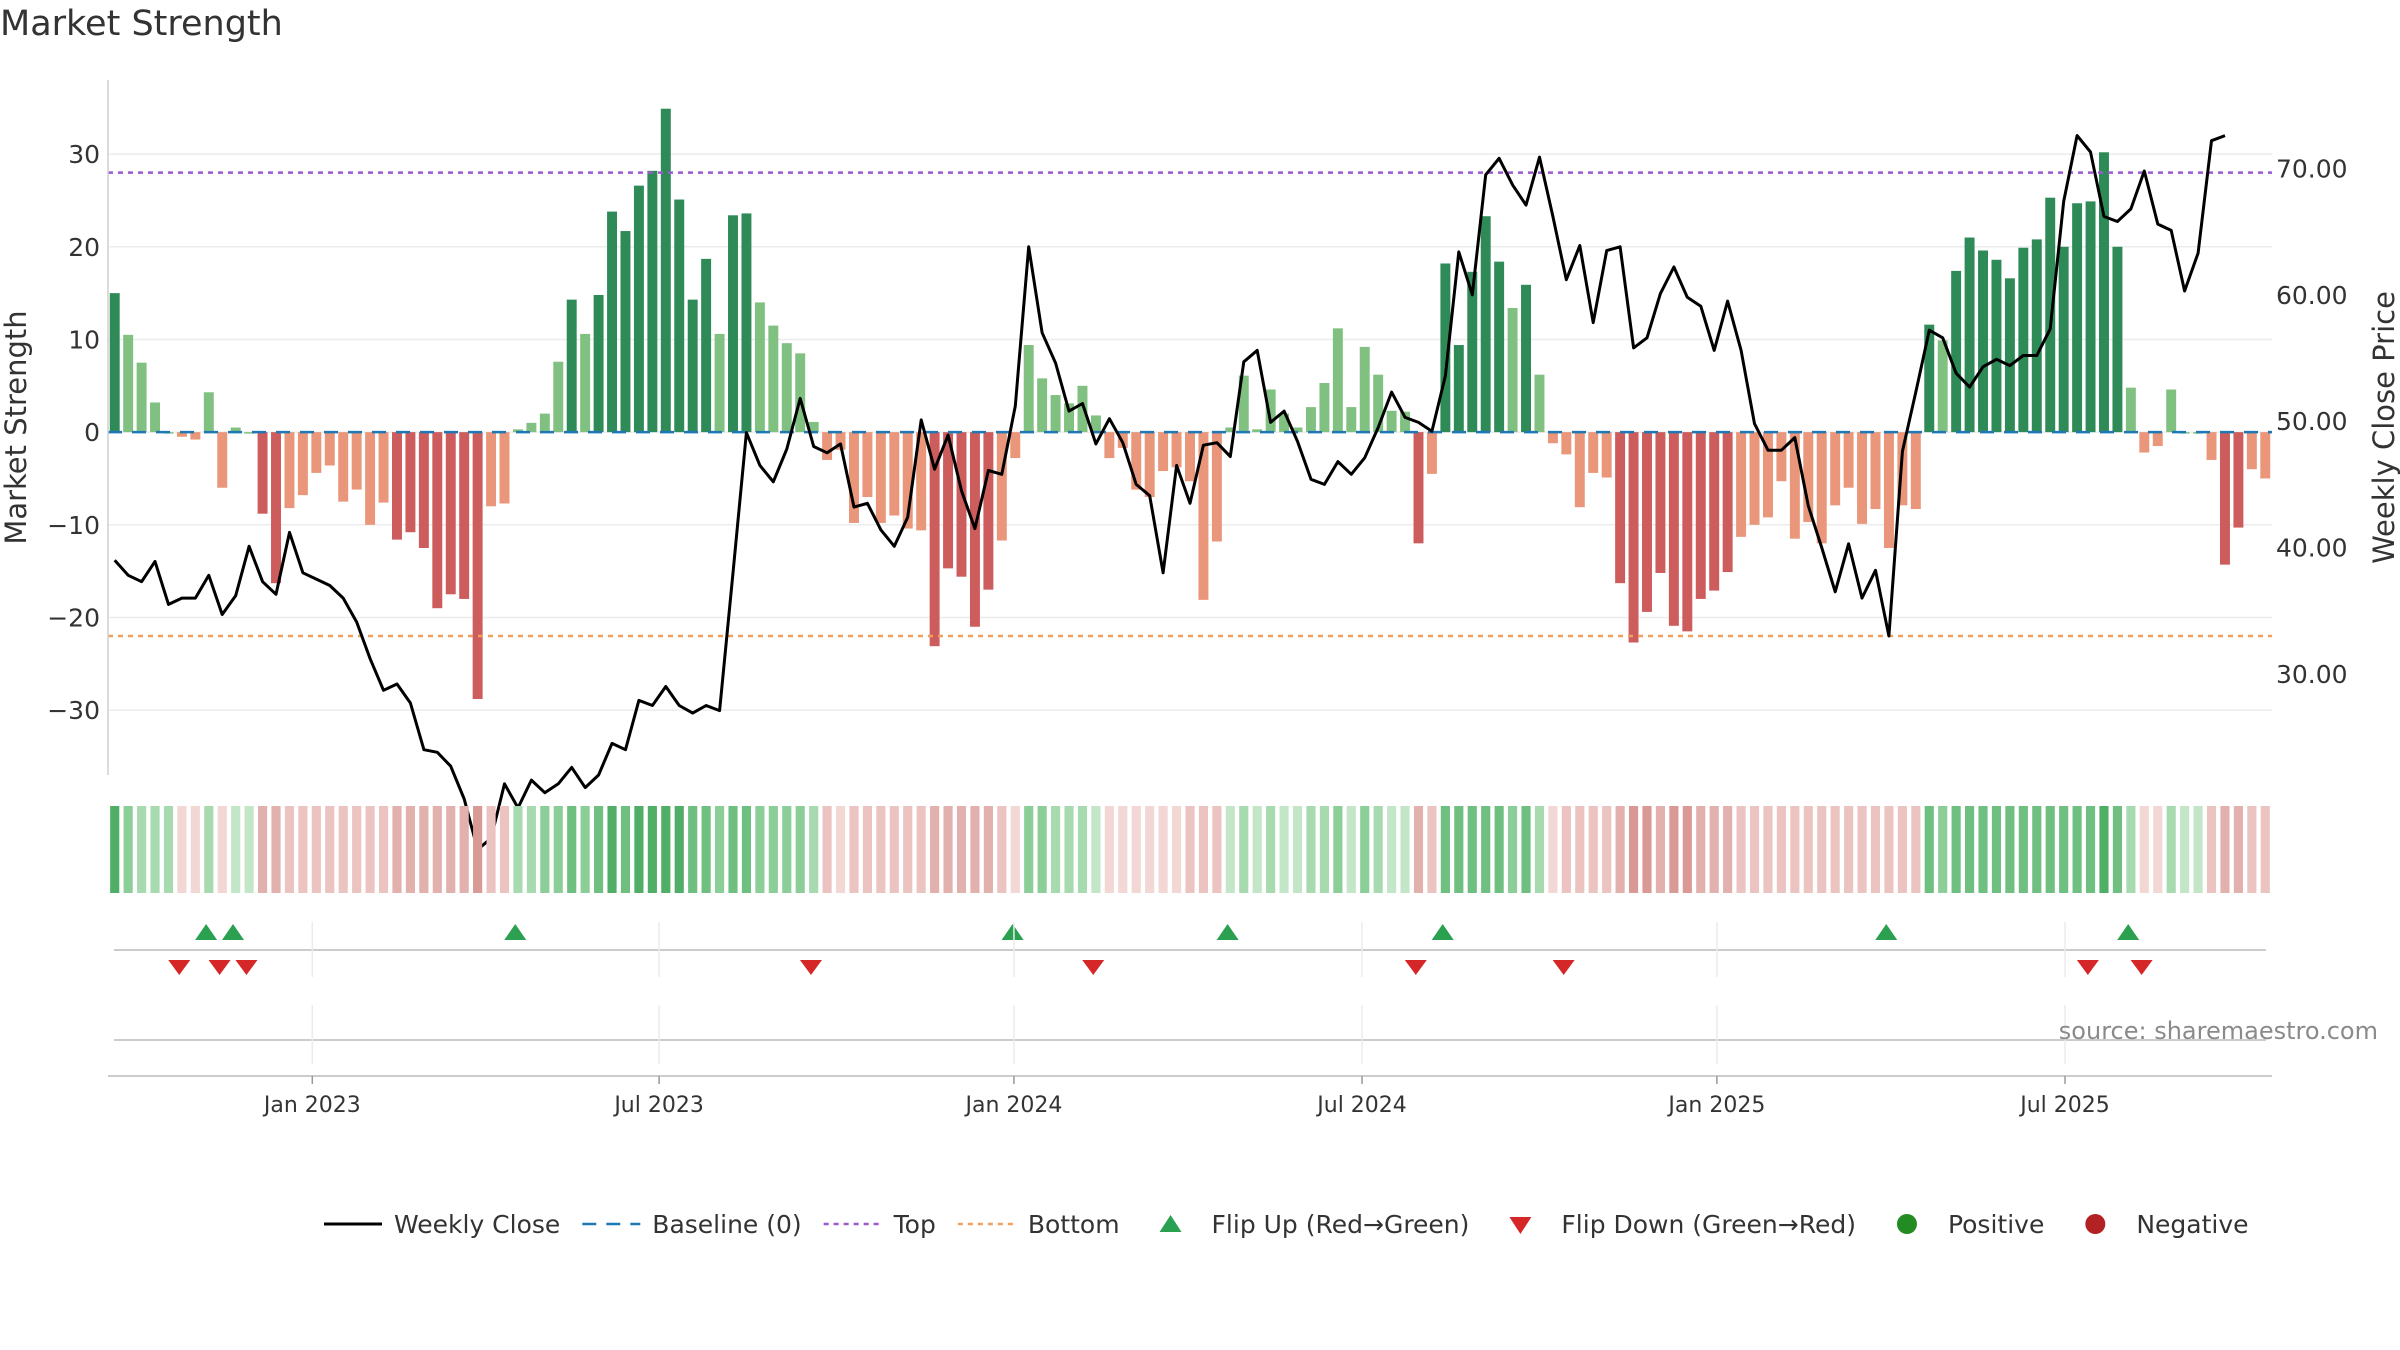 The width and height of the screenshot is (2400, 1350). Describe the element at coordinates (1170, 1223) in the screenshot. I see `legend-swatch-flip-up` at that location.